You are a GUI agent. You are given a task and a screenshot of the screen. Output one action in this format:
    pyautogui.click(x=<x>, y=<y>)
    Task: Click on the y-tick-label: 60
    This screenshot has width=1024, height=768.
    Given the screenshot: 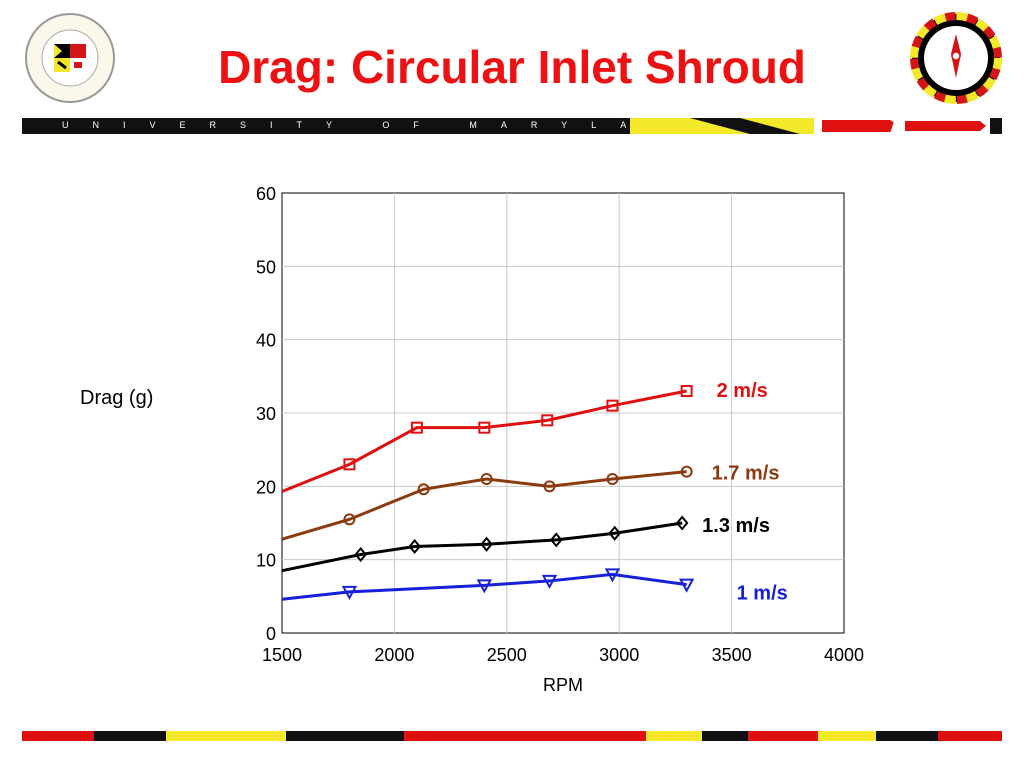 What is the action you would take?
    pyautogui.click(x=266, y=194)
    